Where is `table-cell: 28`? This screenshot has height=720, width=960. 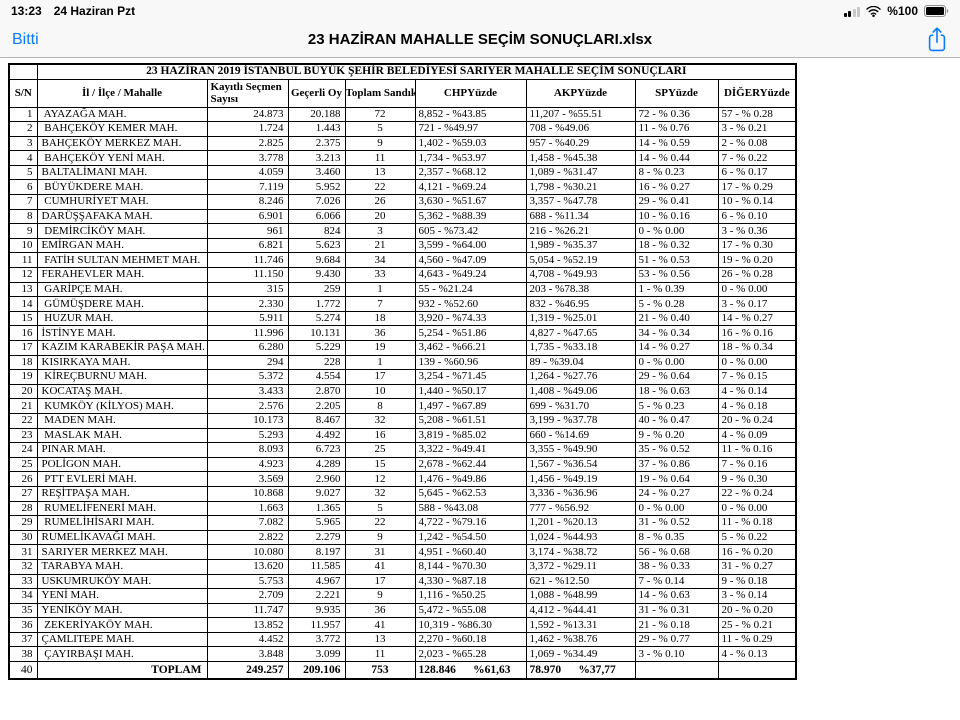
table-cell: 28 is located at coordinates (23, 508).